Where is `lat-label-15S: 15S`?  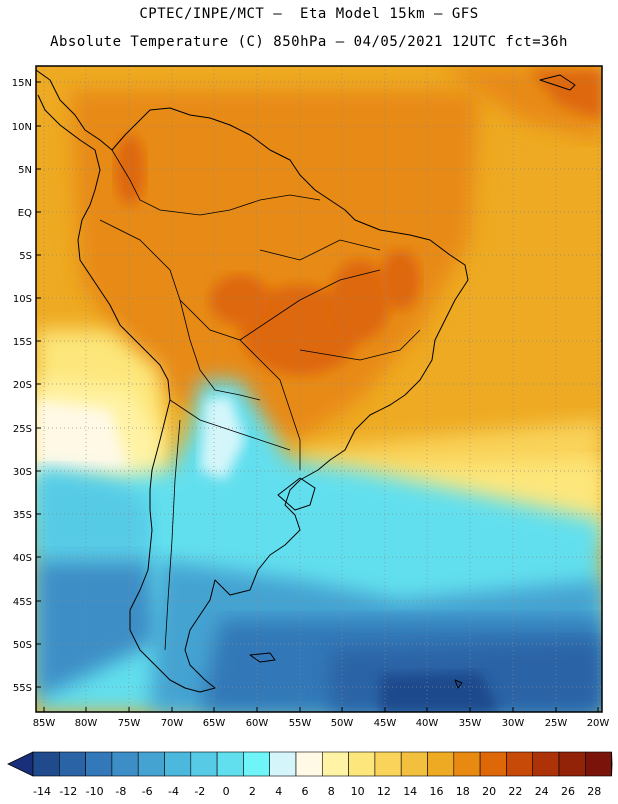
lat-label-15S: 15S is located at coordinates (22, 342).